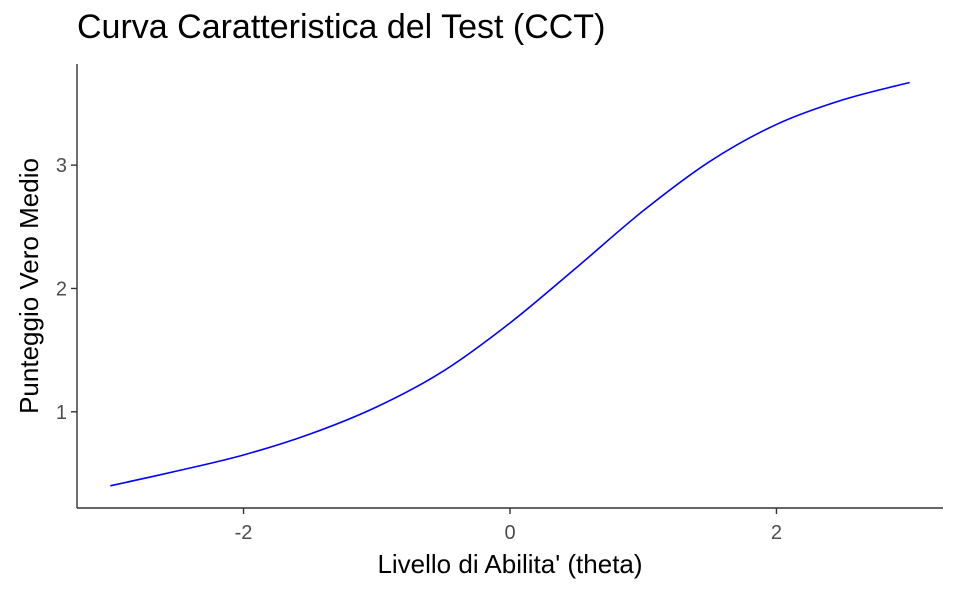  What do you see at coordinates (61, 289) in the screenshot?
I see `y-tick-label: 2` at bounding box center [61, 289].